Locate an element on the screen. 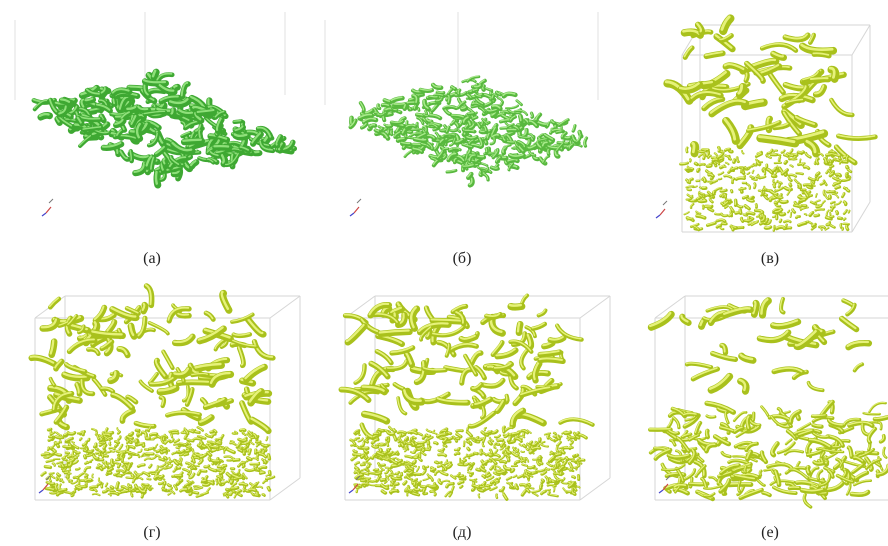 The width and height of the screenshot is (888, 546). axis-glyph is located at coordinates (45, 487).